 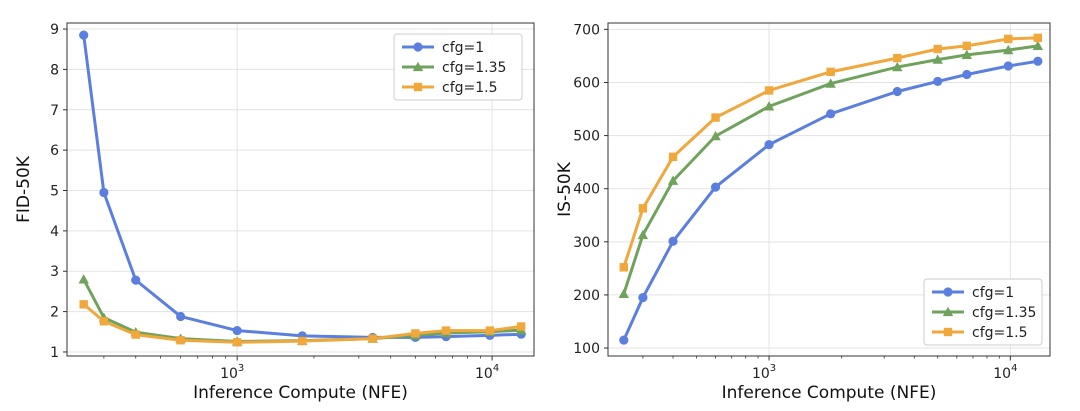 I want to click on y-tick-label: 500, so click(x=586, y=137).